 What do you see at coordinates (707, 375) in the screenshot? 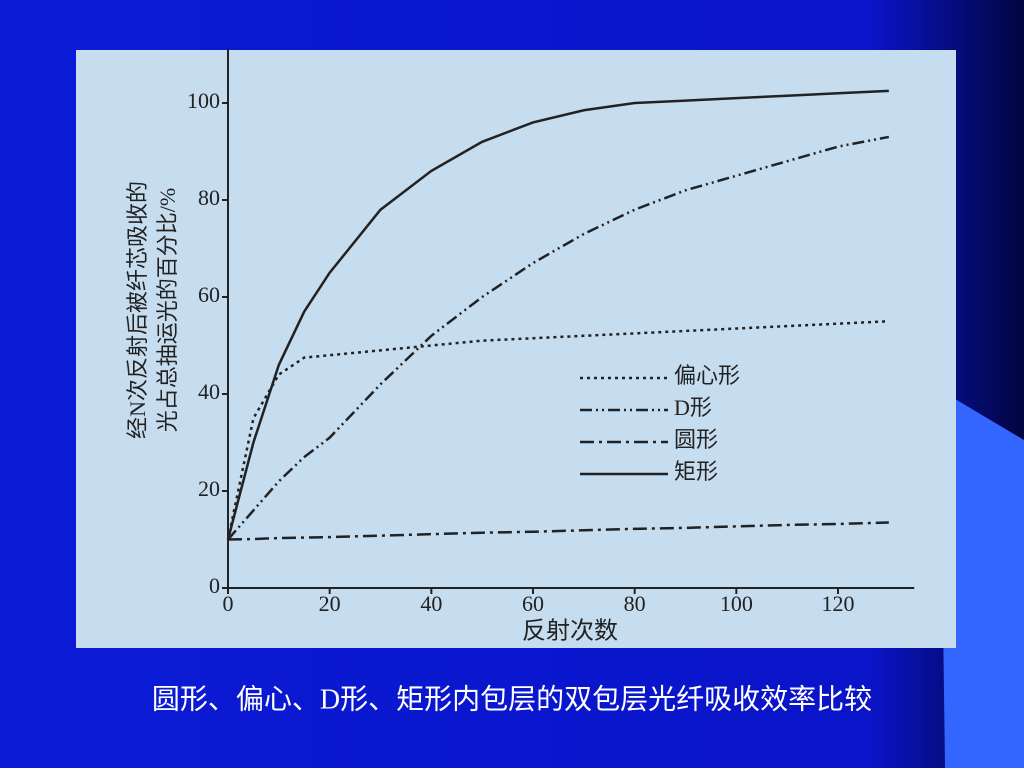
I see `legend-label: 偏心形` at bounding box center [707, 375].